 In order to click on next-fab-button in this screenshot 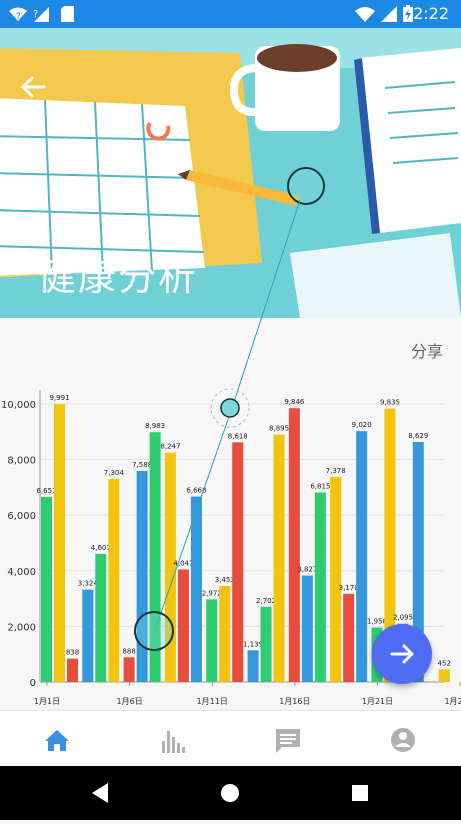, I will do `click(402, 654)`.